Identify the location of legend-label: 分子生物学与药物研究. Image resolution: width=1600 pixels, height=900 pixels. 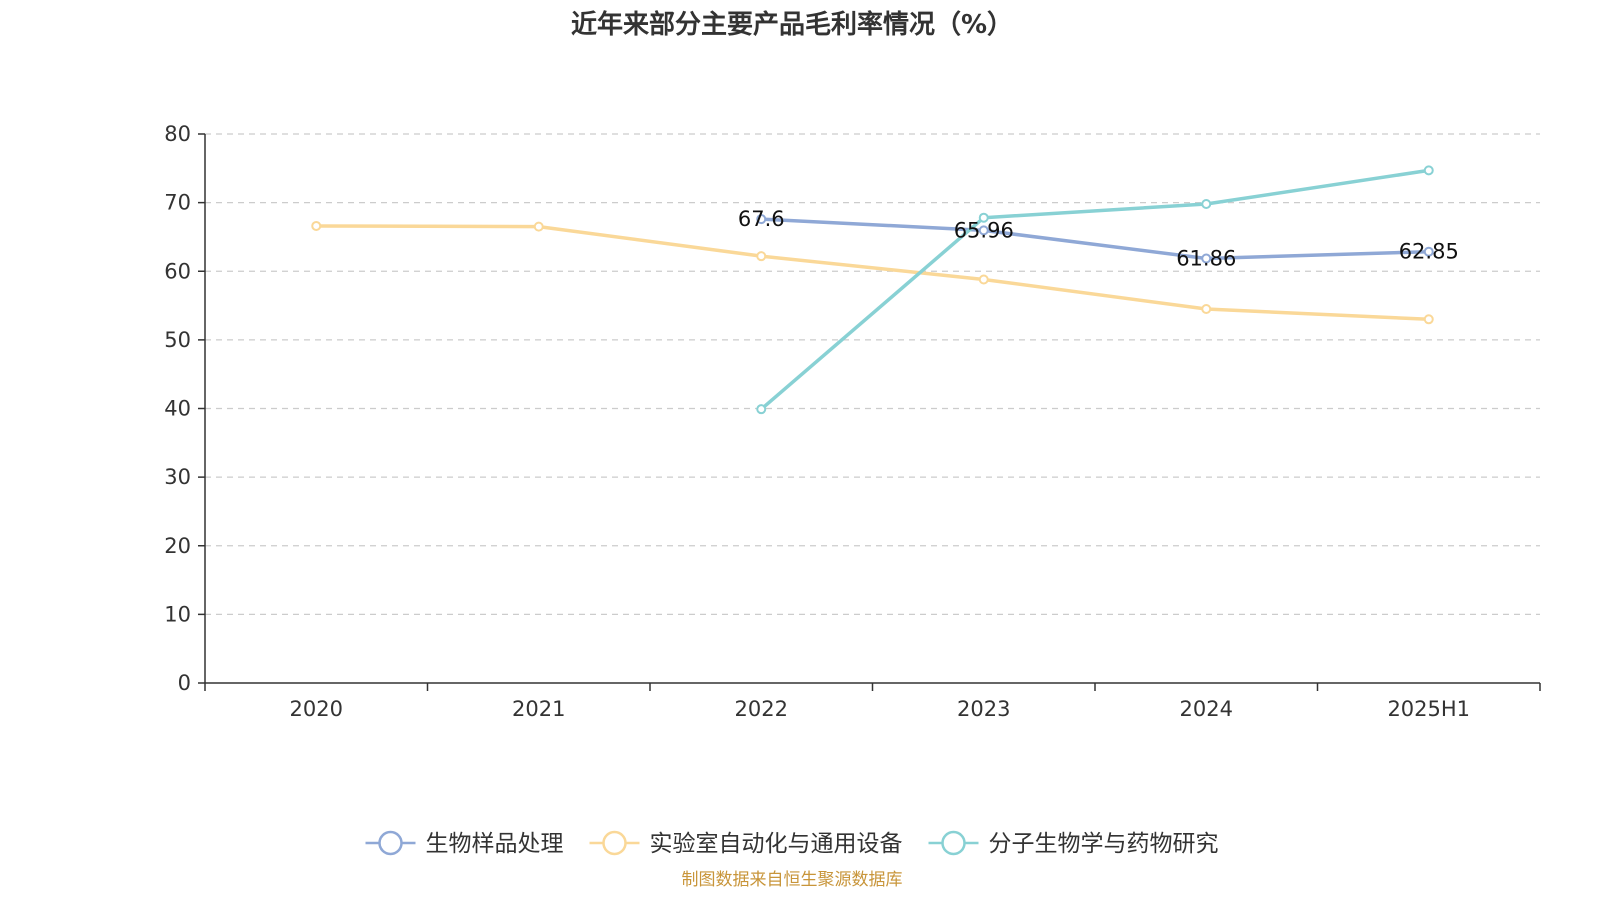
(1104, 844).